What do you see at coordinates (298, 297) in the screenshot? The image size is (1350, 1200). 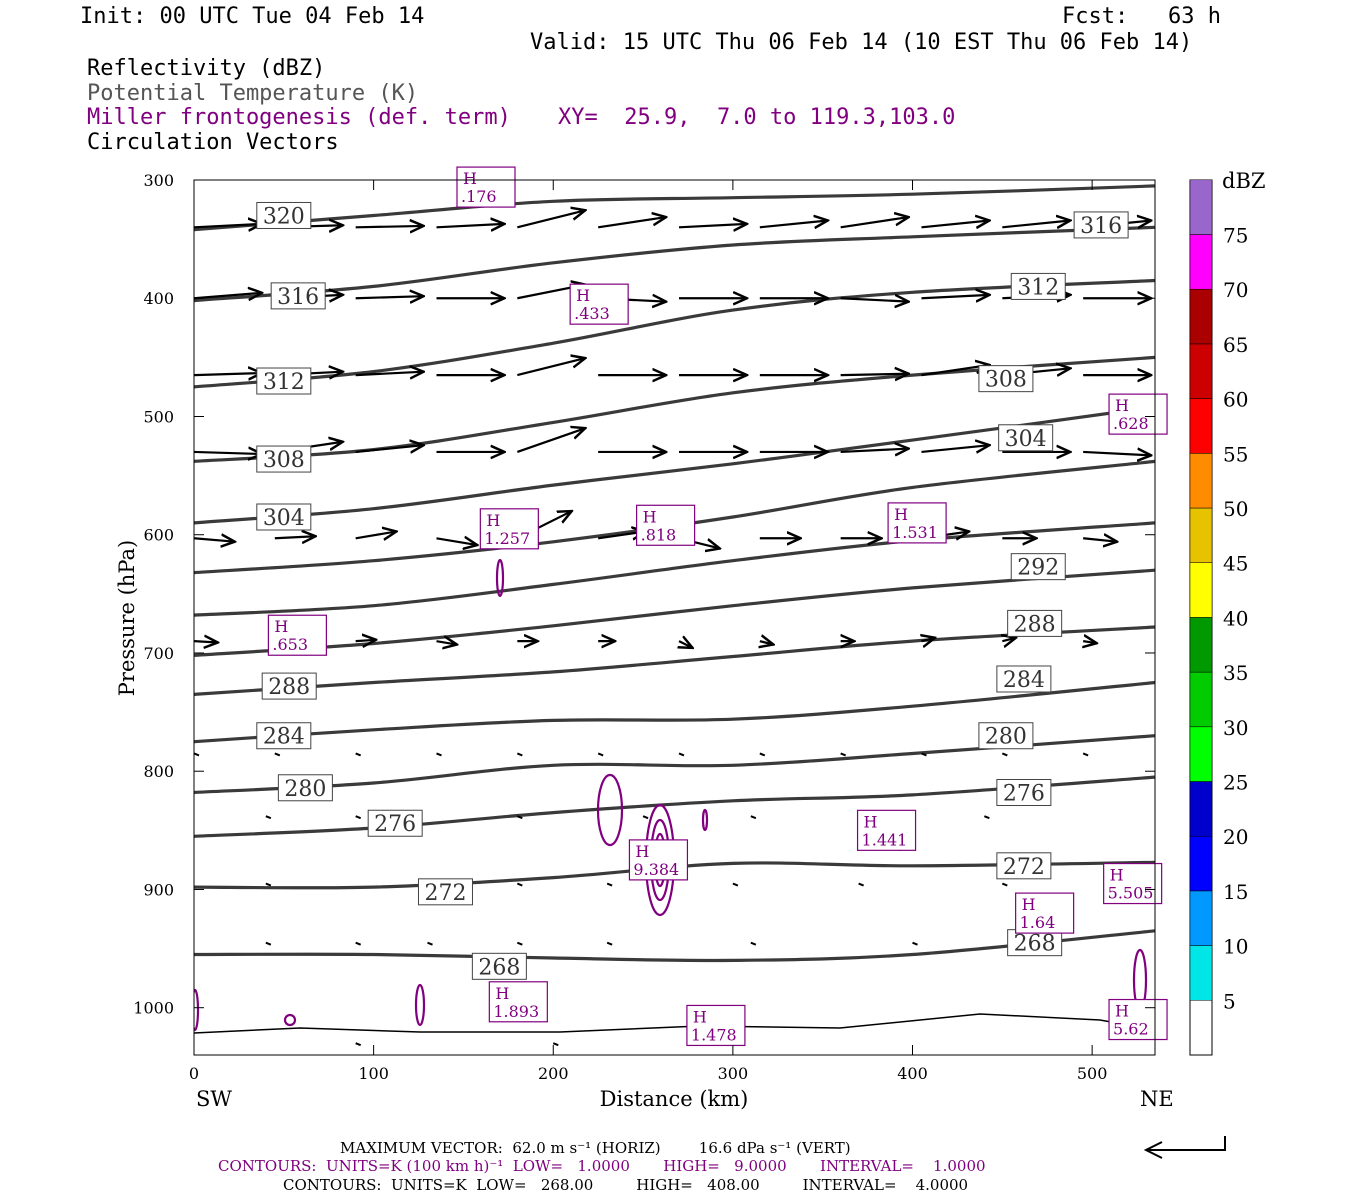 I see `theta-label-text: 316` at bounding box center [298, 297].